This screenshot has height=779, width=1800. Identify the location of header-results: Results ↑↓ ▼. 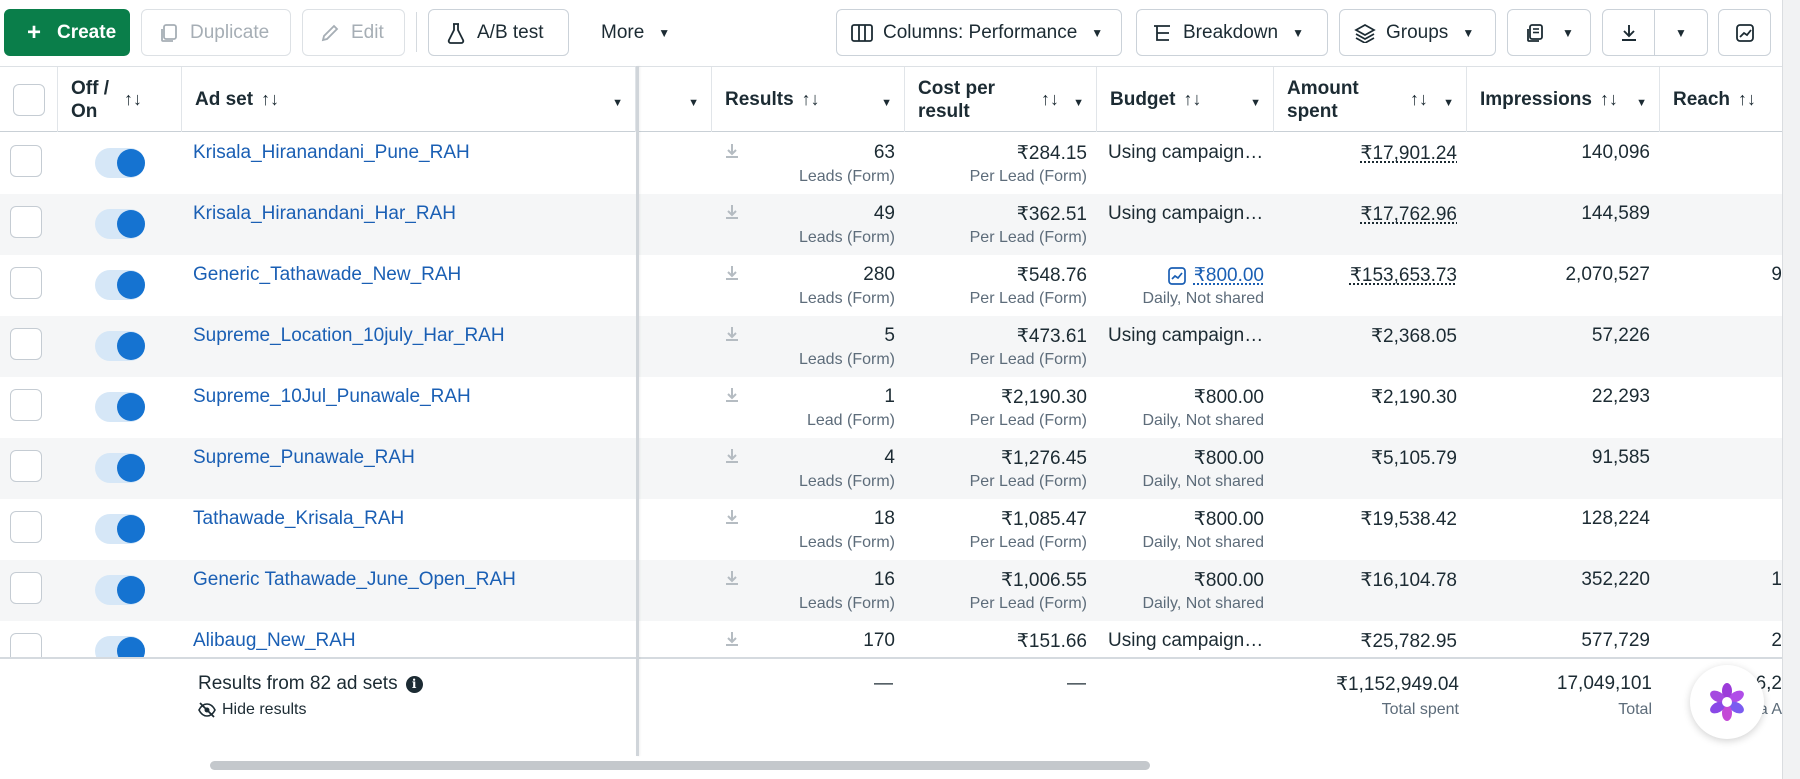
(808, 99).